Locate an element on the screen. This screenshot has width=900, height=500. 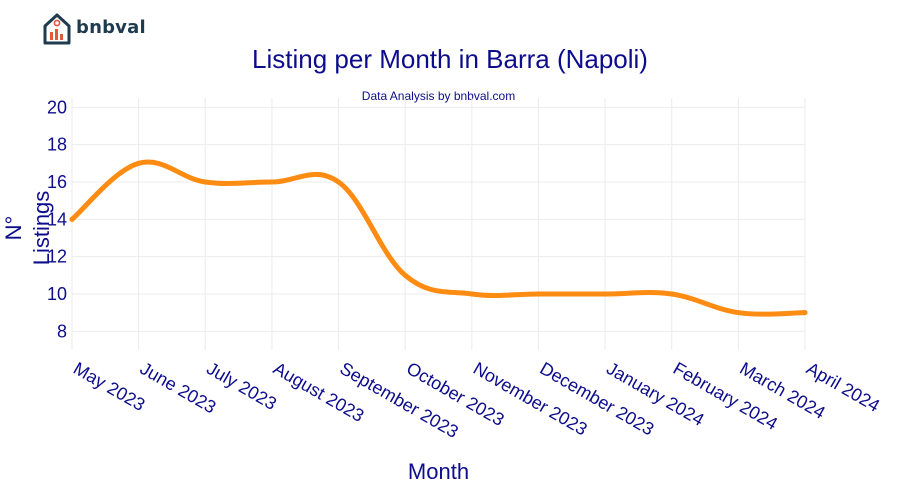
brand-logo is located at coordinates (57, 29).